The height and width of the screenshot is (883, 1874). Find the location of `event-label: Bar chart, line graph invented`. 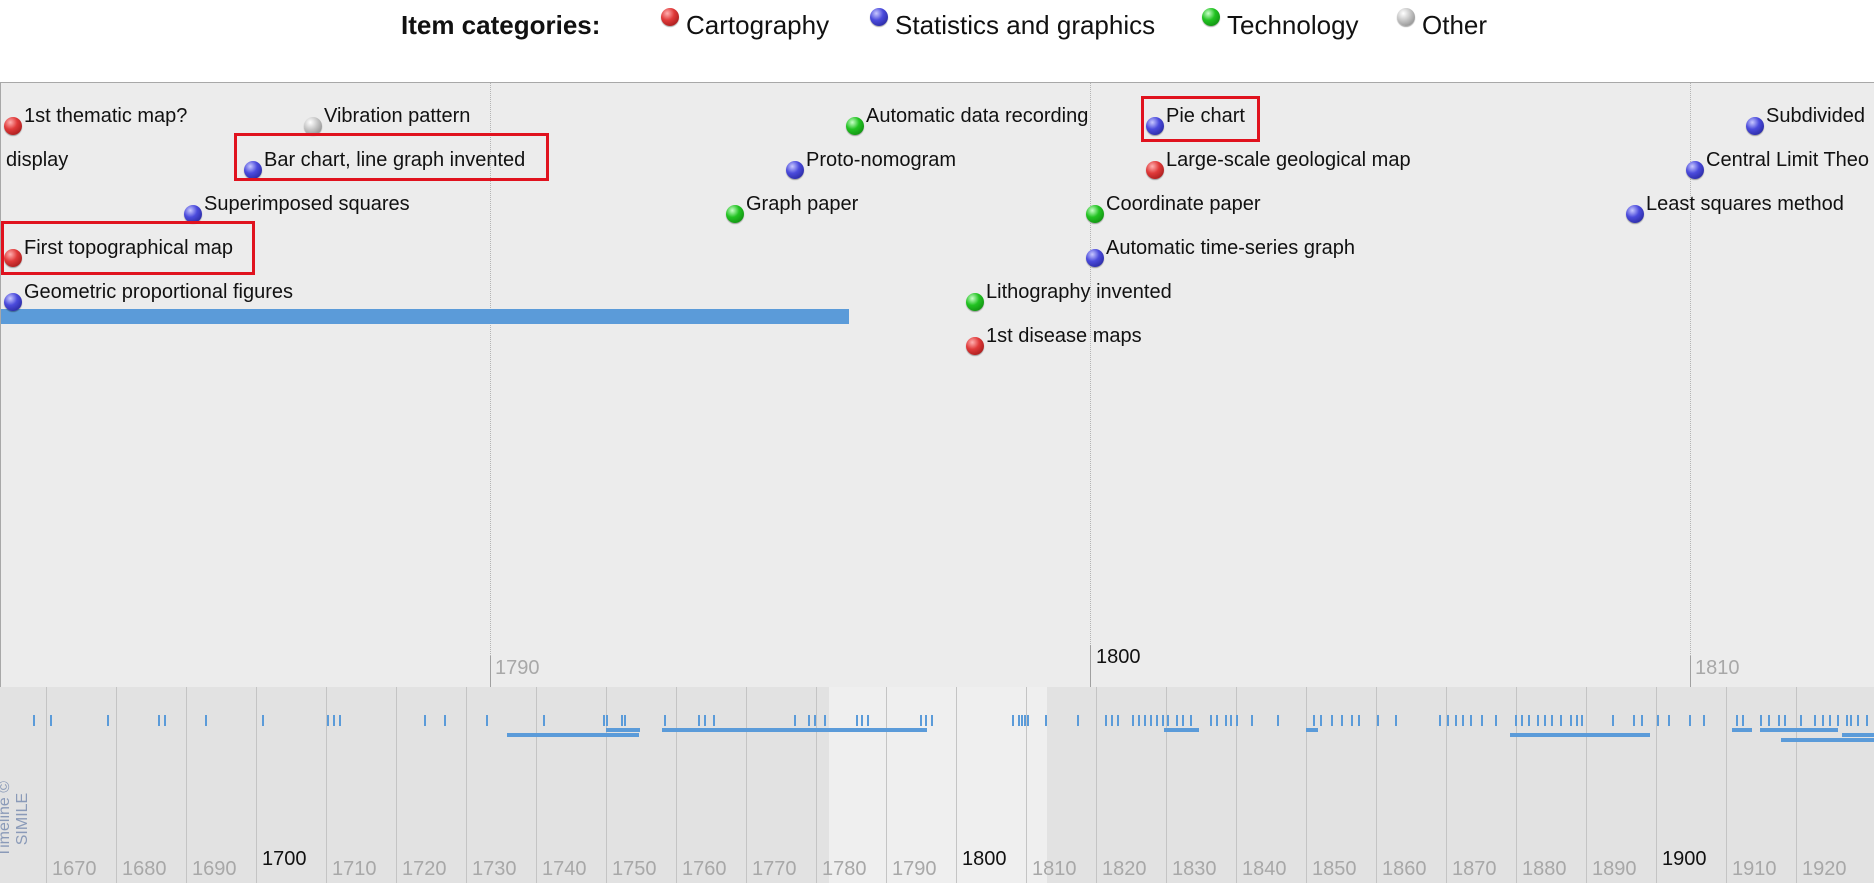

event-label: Bar chart, line graph invented is located at coordinates (395, 160).